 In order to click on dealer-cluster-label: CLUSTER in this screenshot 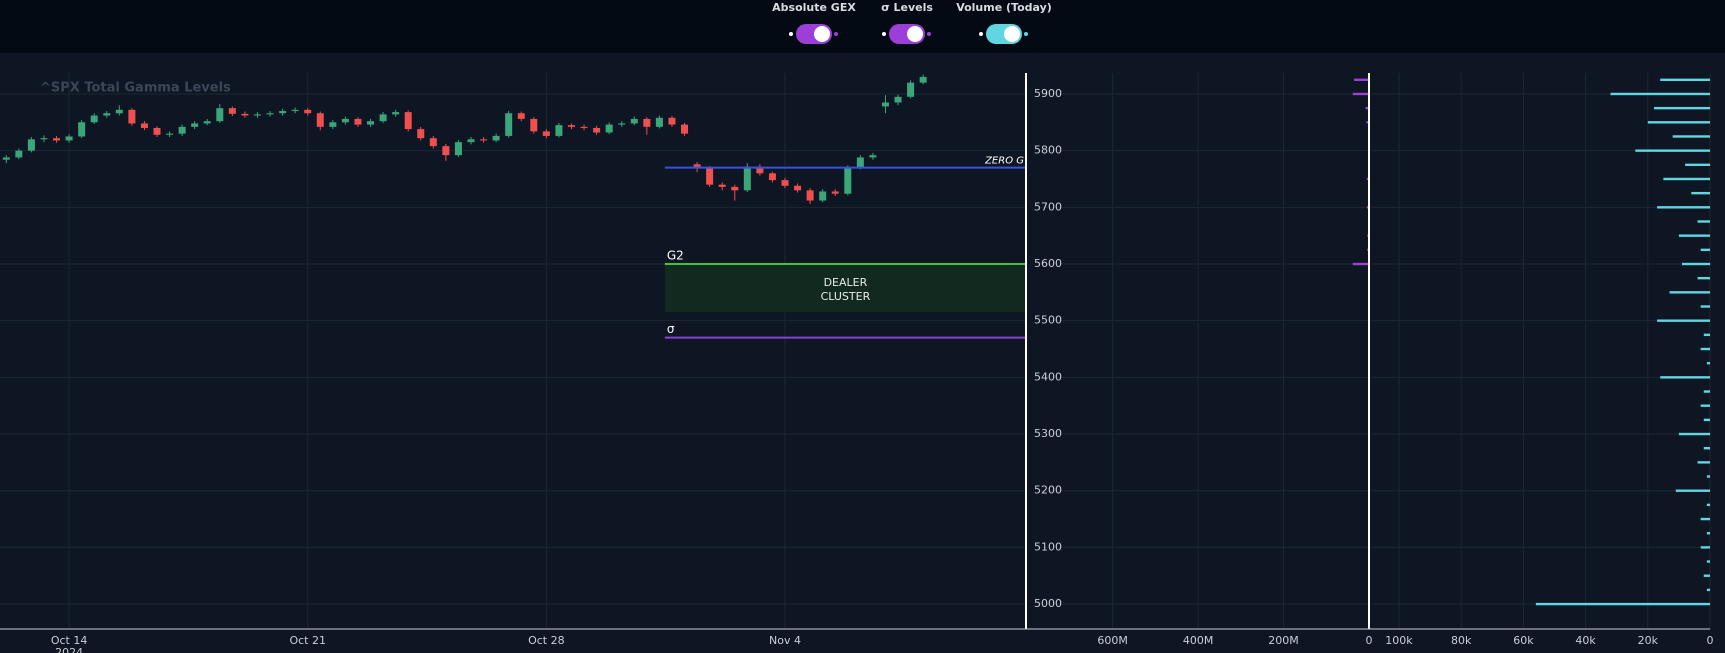, I will do `click(846, 296)`.